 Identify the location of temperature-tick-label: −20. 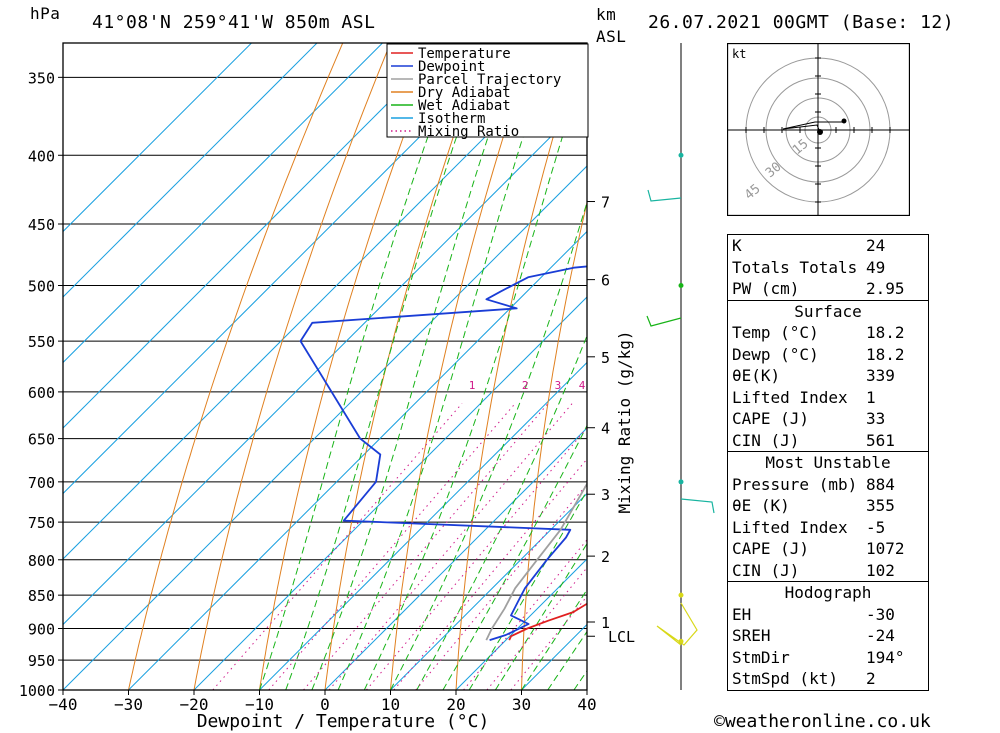
(194, 704).